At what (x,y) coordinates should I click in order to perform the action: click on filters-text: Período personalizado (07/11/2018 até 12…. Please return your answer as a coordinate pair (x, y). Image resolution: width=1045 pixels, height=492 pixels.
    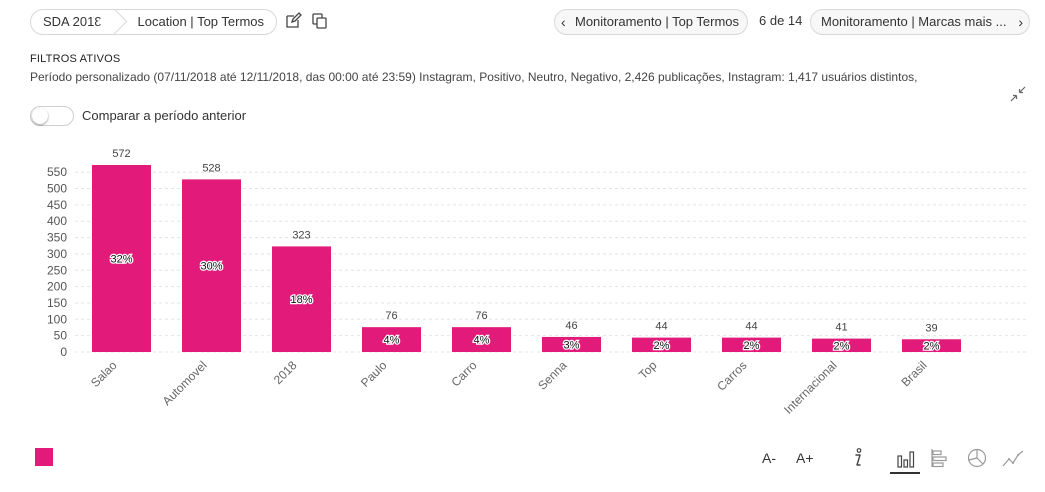
    Looking at the image, I should click on (474, 77).